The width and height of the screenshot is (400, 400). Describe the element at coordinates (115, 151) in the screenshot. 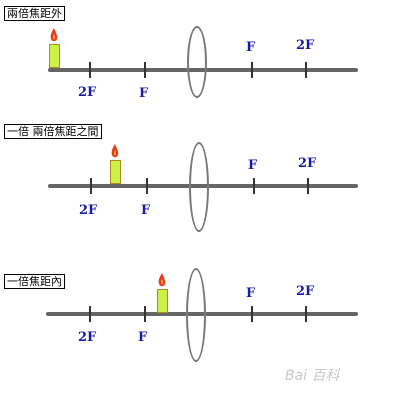

I see `panel-2-flame-icon` at that location.